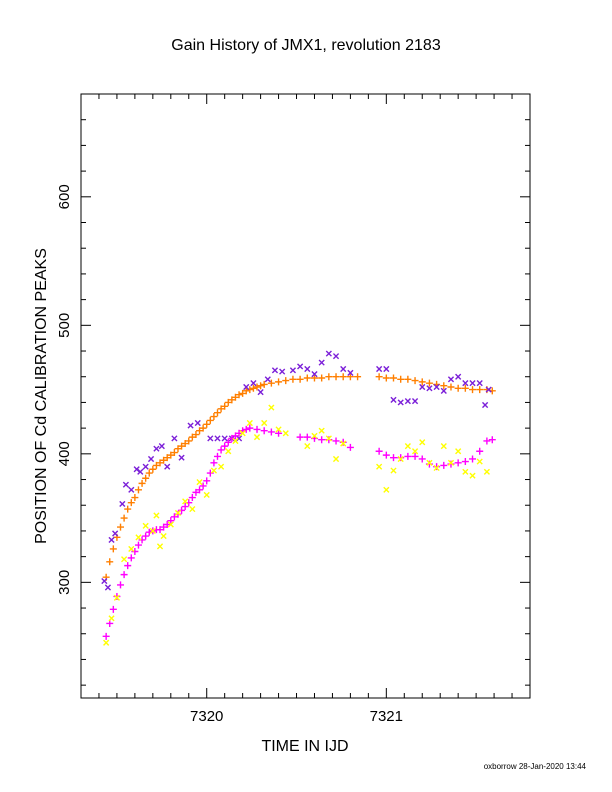  What do you see at coordinates (206, 716) in the screenshot?
I see `x-tick-label: 7320` at bounding box center [206, 716].